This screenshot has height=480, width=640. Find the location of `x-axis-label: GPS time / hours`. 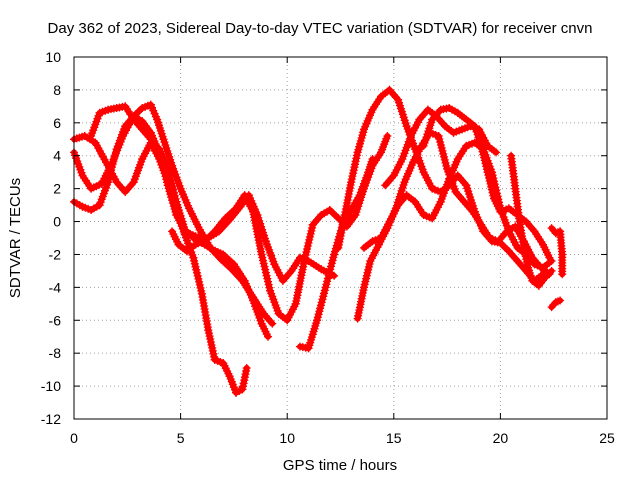

x-axis-label: GPS time / hours is located at coordinates (340, 465).